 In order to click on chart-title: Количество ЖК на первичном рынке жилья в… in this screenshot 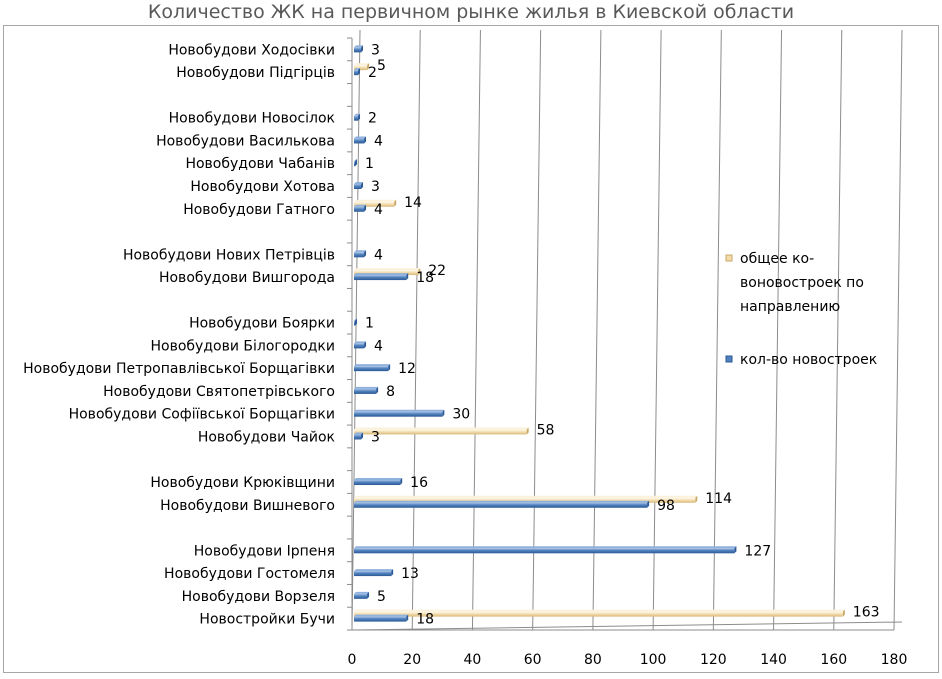, I will do `click(471, 12)`.